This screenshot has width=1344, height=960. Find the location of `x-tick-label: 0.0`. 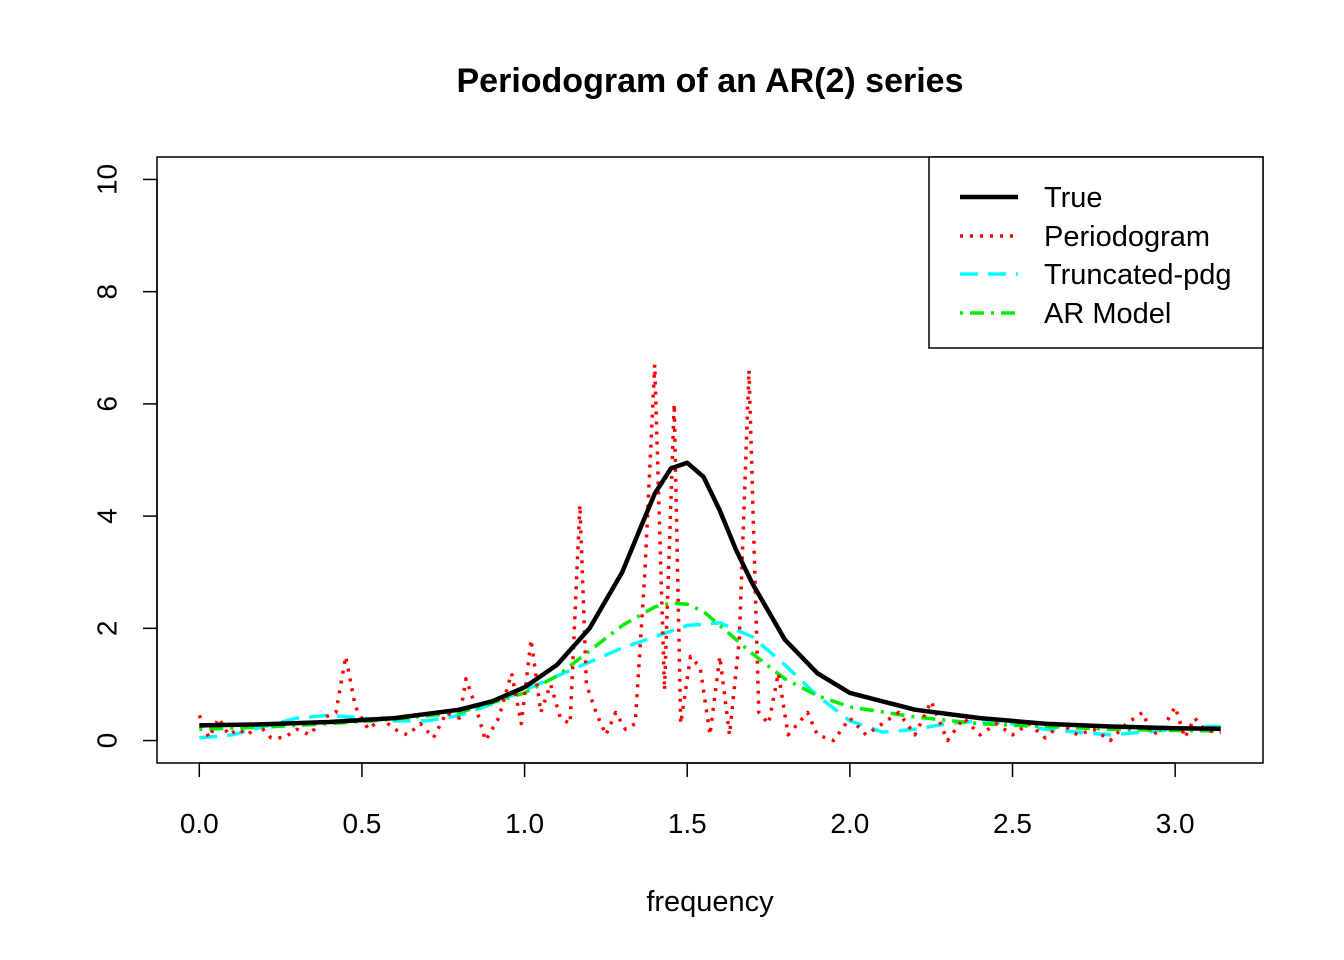

x-tick-label: 0.0 is located at coordinates (199, 823).